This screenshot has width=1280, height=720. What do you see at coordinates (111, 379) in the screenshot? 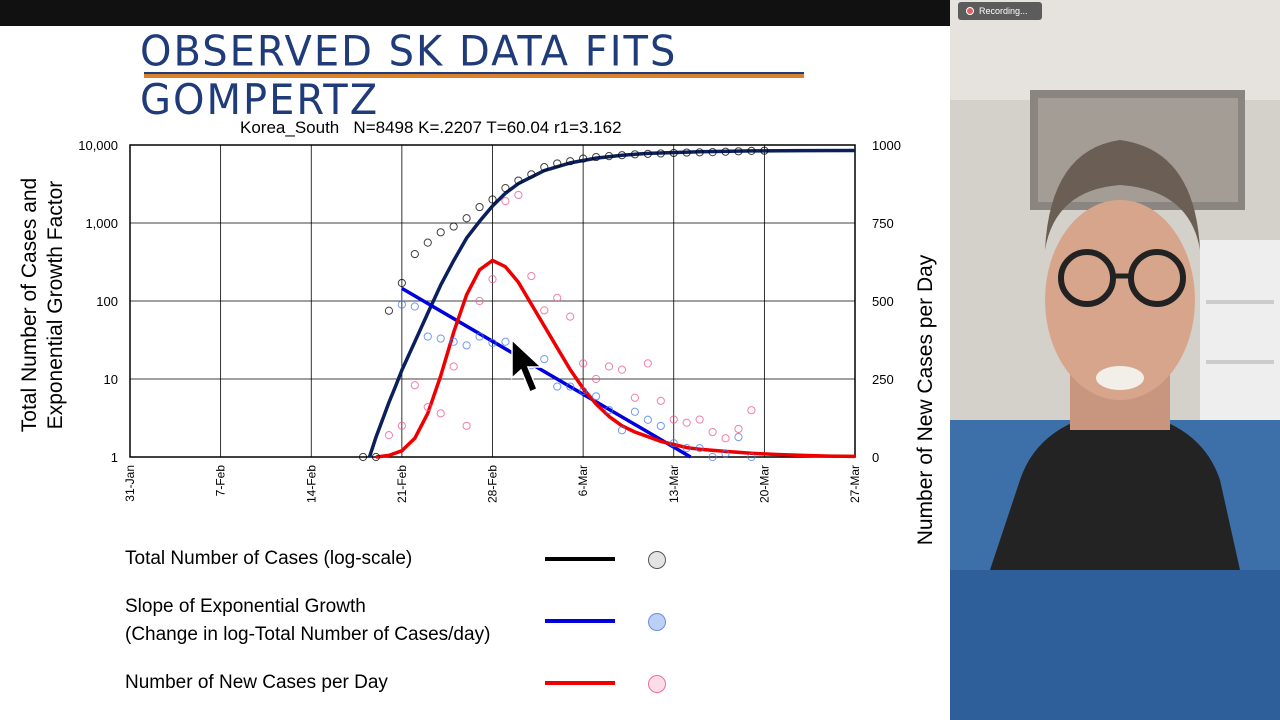
I see `left-tick-label: 10` at bounding box center [111, 379].